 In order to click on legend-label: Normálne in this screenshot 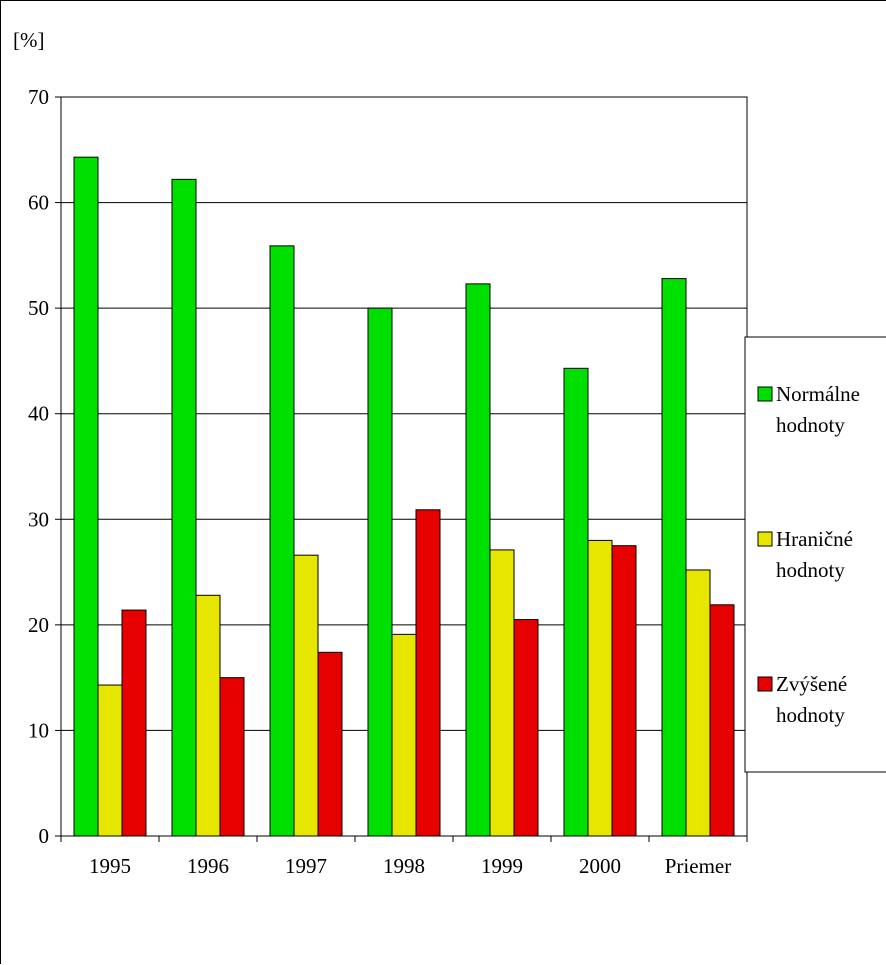, I will do `click(818, 394)`.